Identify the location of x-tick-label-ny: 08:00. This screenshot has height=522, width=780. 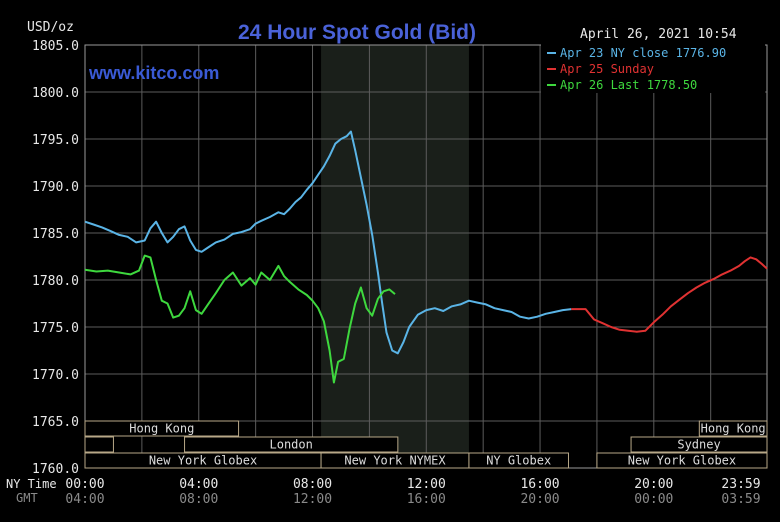
(312, 484).